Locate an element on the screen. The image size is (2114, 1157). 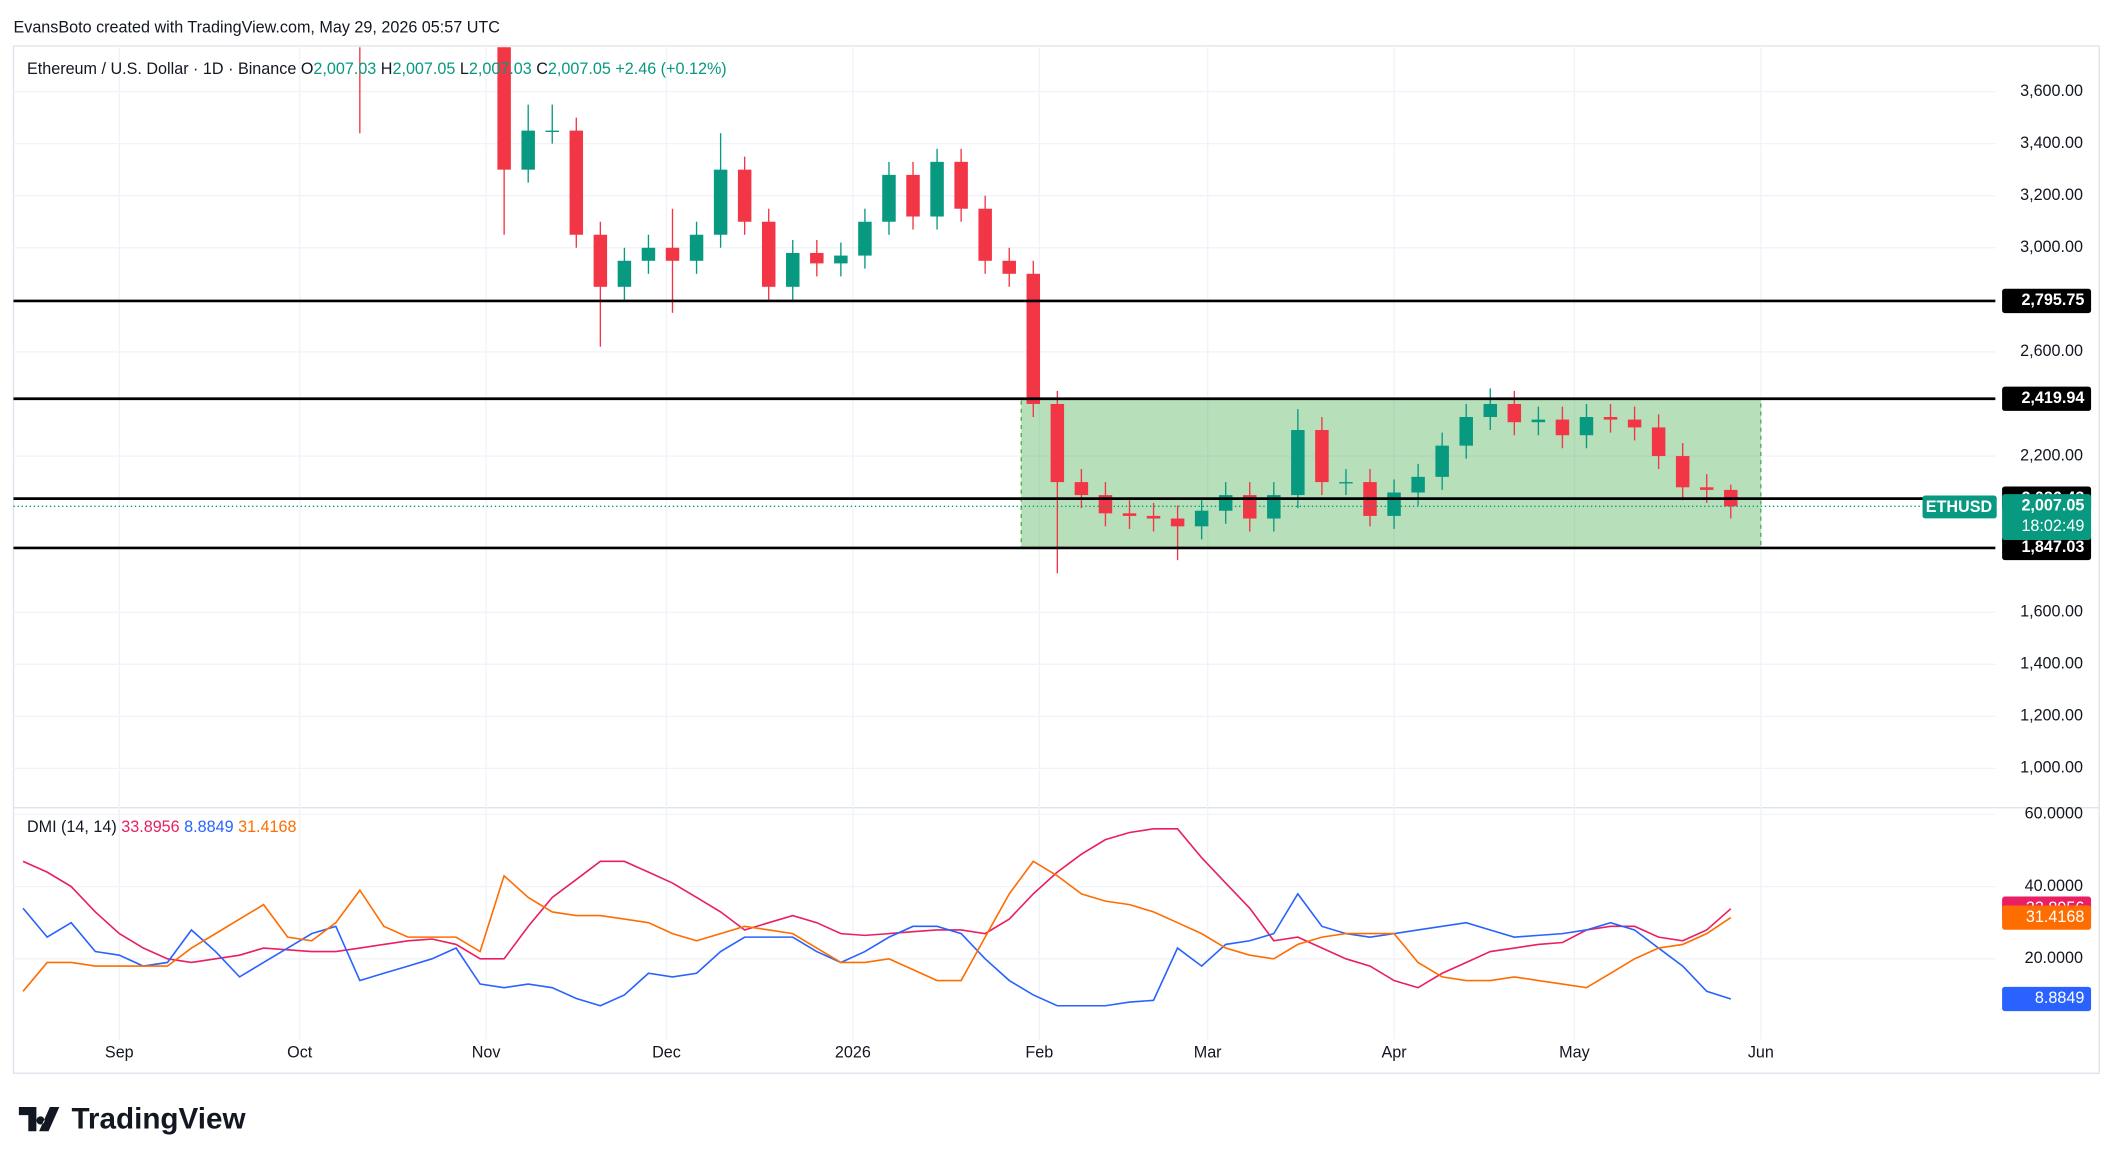
y-tick-label: 1,200.00 is located at coordinates (2051, 716).